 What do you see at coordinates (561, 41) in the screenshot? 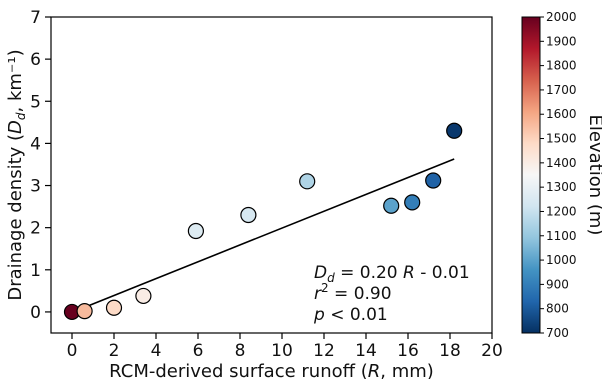
I see `colorbar-tick-label: 1900` at bounding box center [561, 41].